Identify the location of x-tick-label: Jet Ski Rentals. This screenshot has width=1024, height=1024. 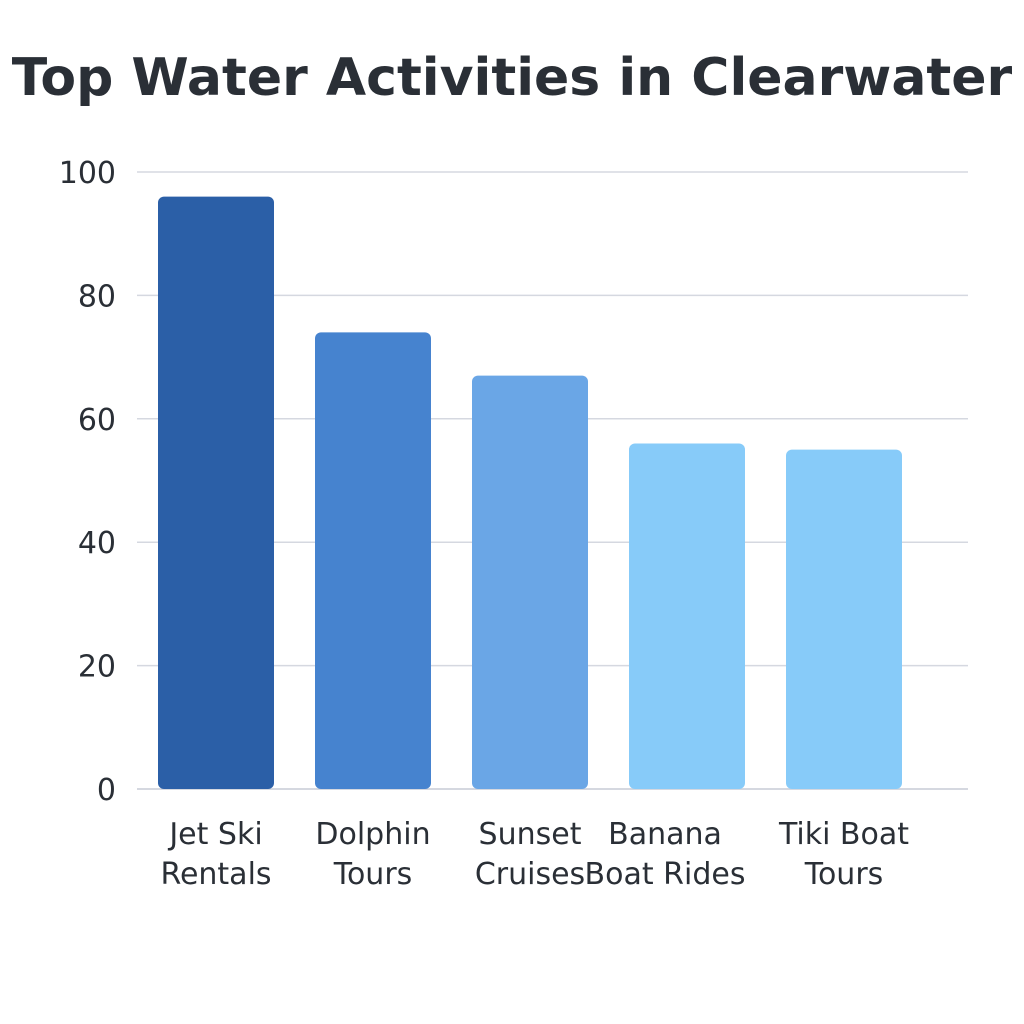
(215, 854).